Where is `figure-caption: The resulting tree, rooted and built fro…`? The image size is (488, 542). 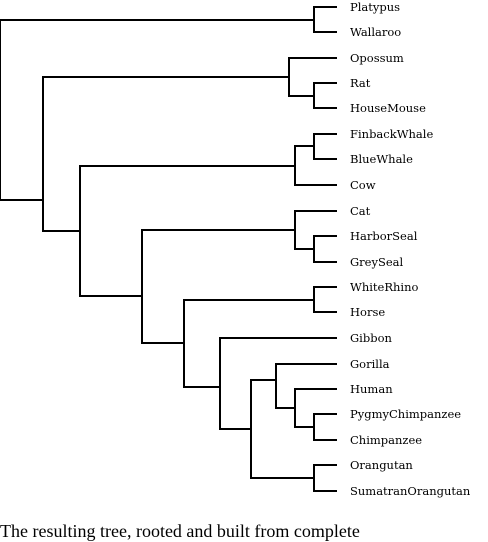
figure-caption: The resulting tree, rooted and built fro… is located at coordinates (180, 531).